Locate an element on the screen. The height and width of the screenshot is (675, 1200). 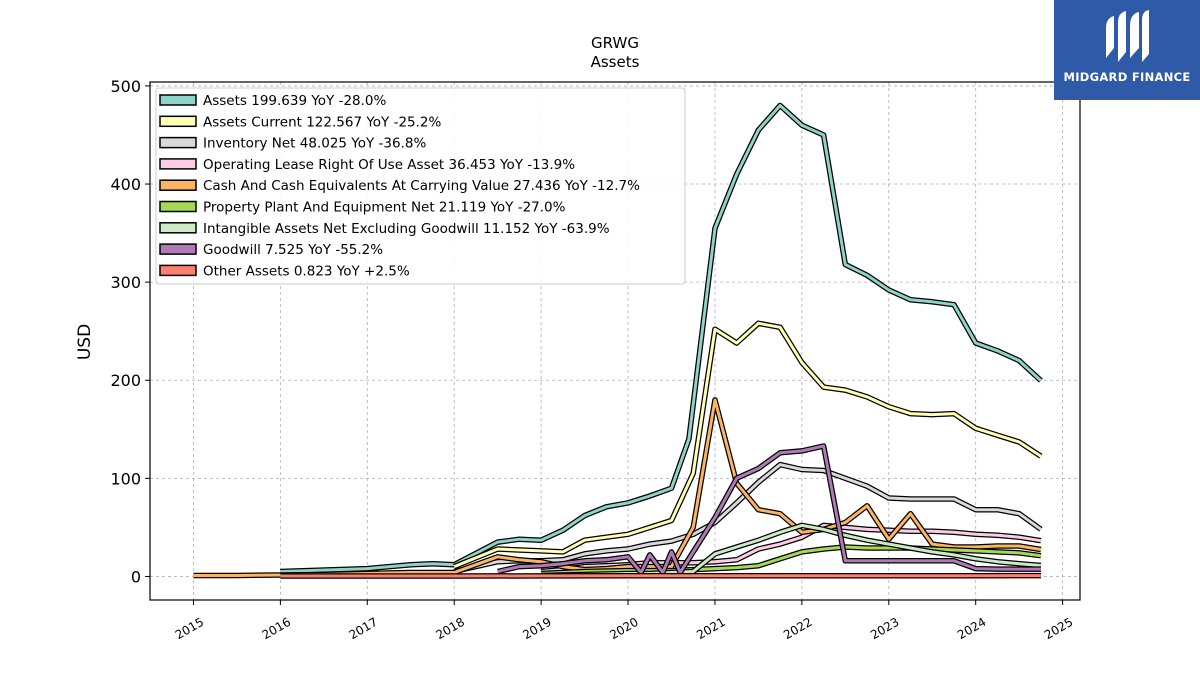
midgard-logo-icon is located at coordinates (1127, 36).